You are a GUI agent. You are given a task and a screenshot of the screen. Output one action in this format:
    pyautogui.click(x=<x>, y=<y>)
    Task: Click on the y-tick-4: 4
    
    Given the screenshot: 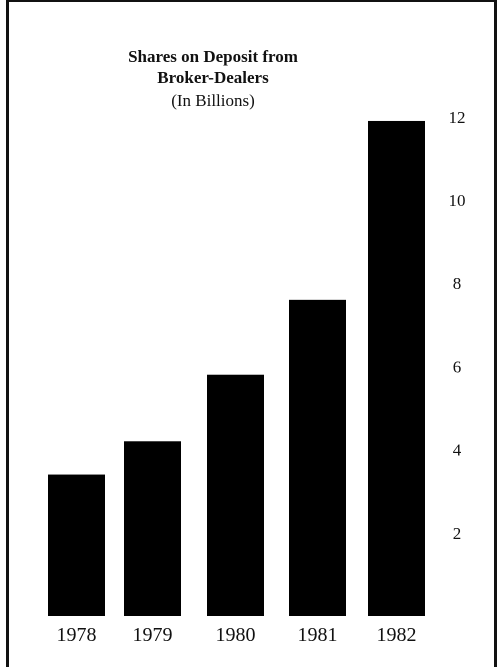 What is the action you would take?
    pyautogui.click(x=457, y=450)
    